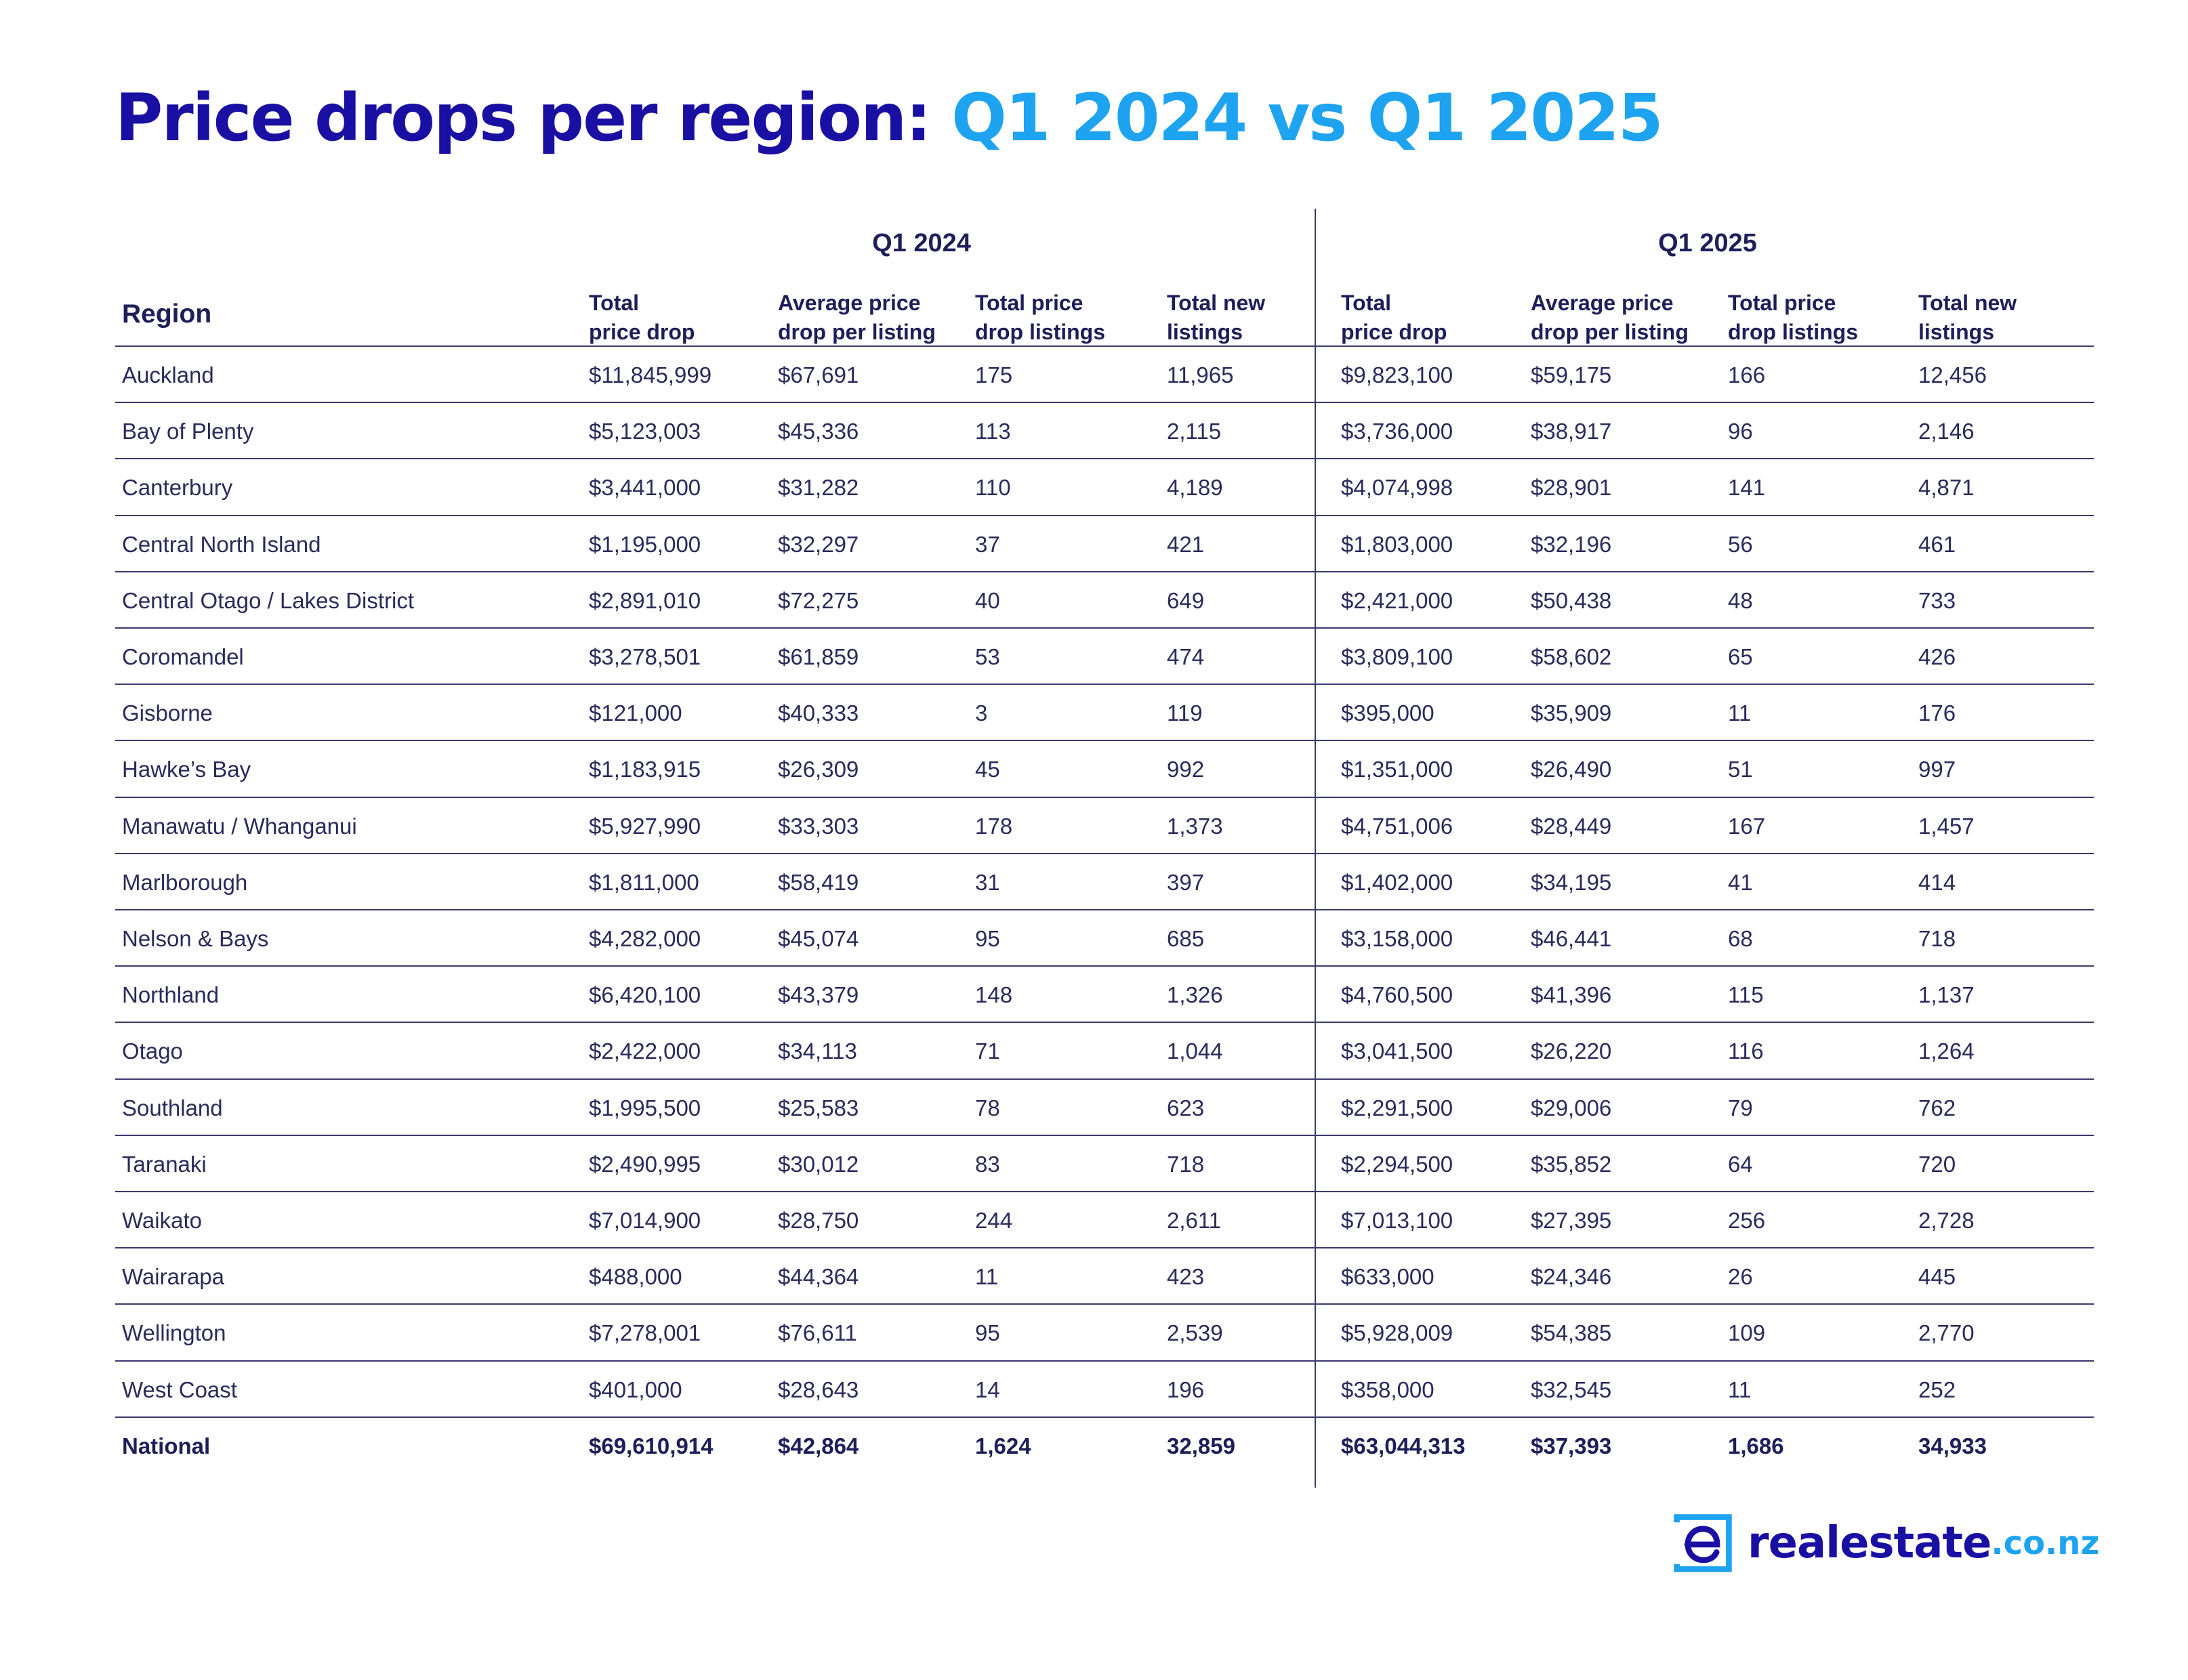 The width and height of the screenshot is (2188, 1680). What do you see at coordinates (1397, 938) in the screenshot?
I see `value-cell: $3,158,000` at bounding box center [1397, 938].